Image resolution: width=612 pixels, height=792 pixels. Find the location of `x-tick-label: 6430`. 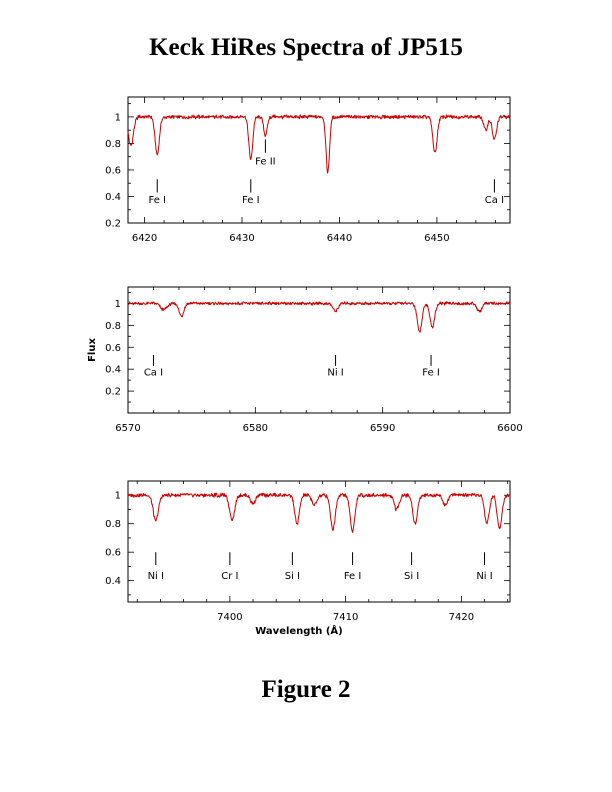

x-tick-label: 6430 is located at coordinates (241, 238).